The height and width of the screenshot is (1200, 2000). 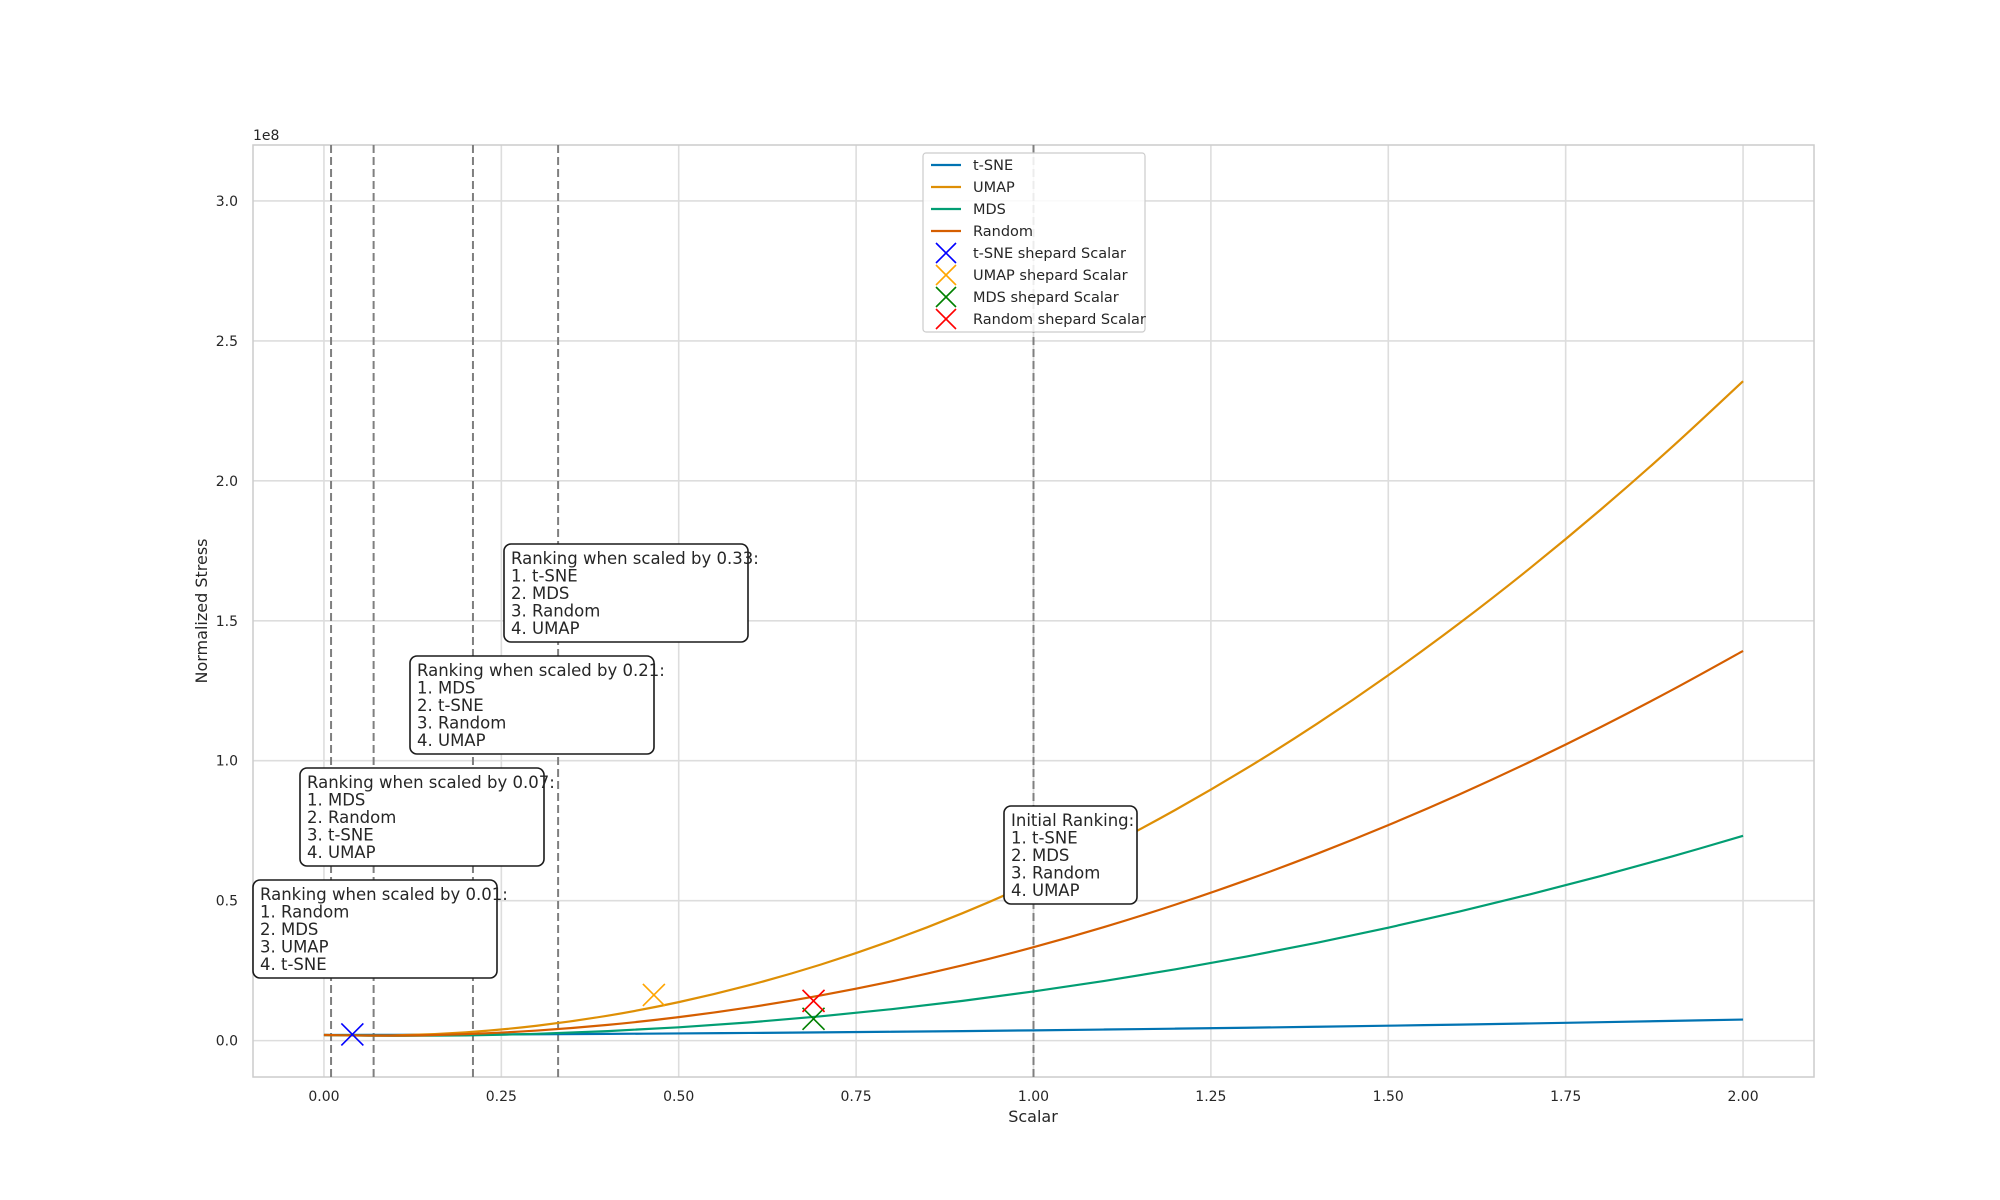 What do you see at coordinates (813, 1019) in the screenshot?
I see `shepard-marker-mds` at bounding box center [813, 1019].